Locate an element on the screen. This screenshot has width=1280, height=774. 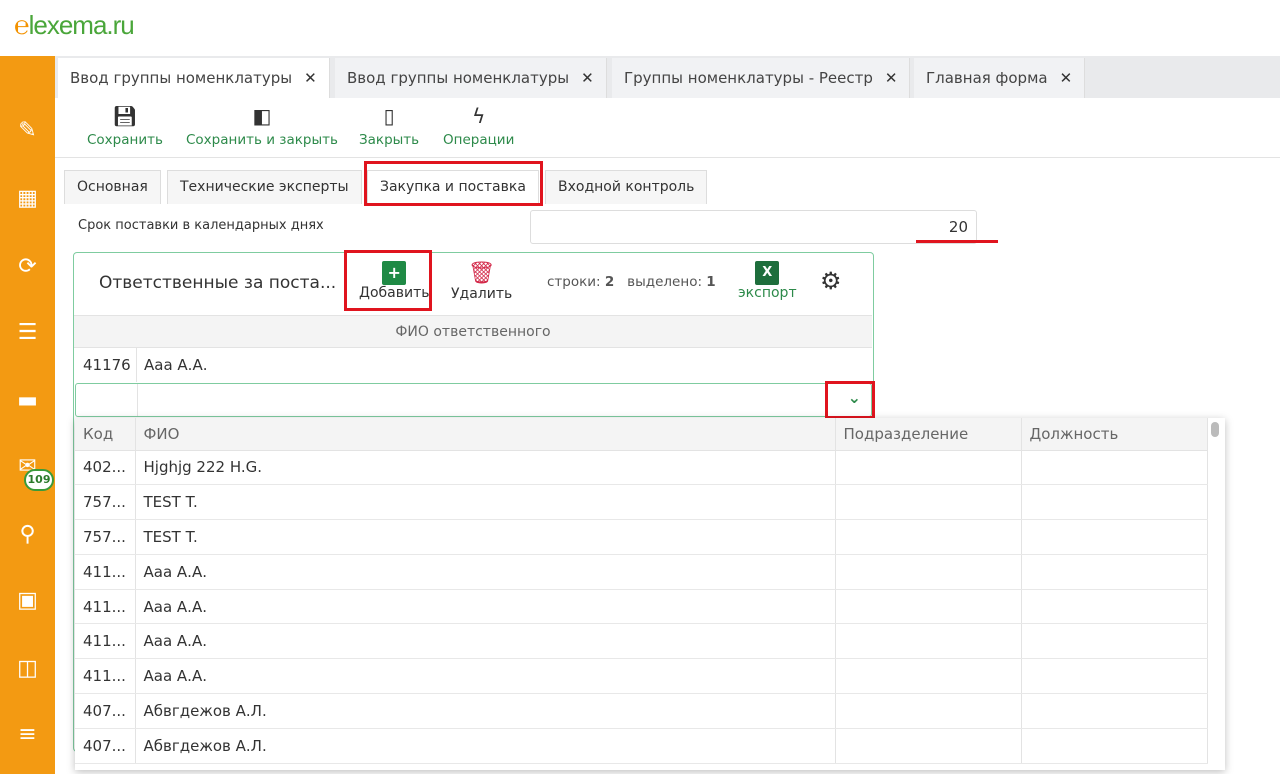
tab-2: Ввод группы номенклатуры ✕ is located at coordinates (471, 78).